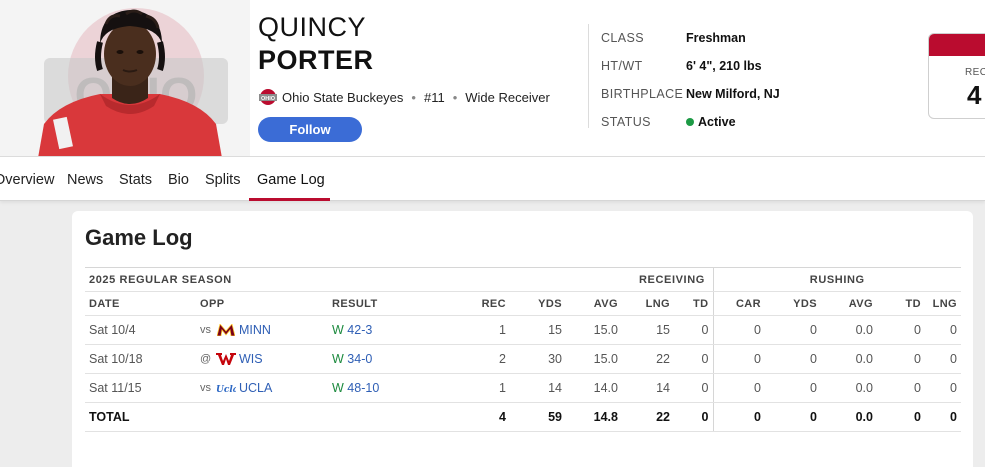  Describe the element at coordinates (256, 388) in the screenshot. I see `opponent-link: UCLA` at that location.